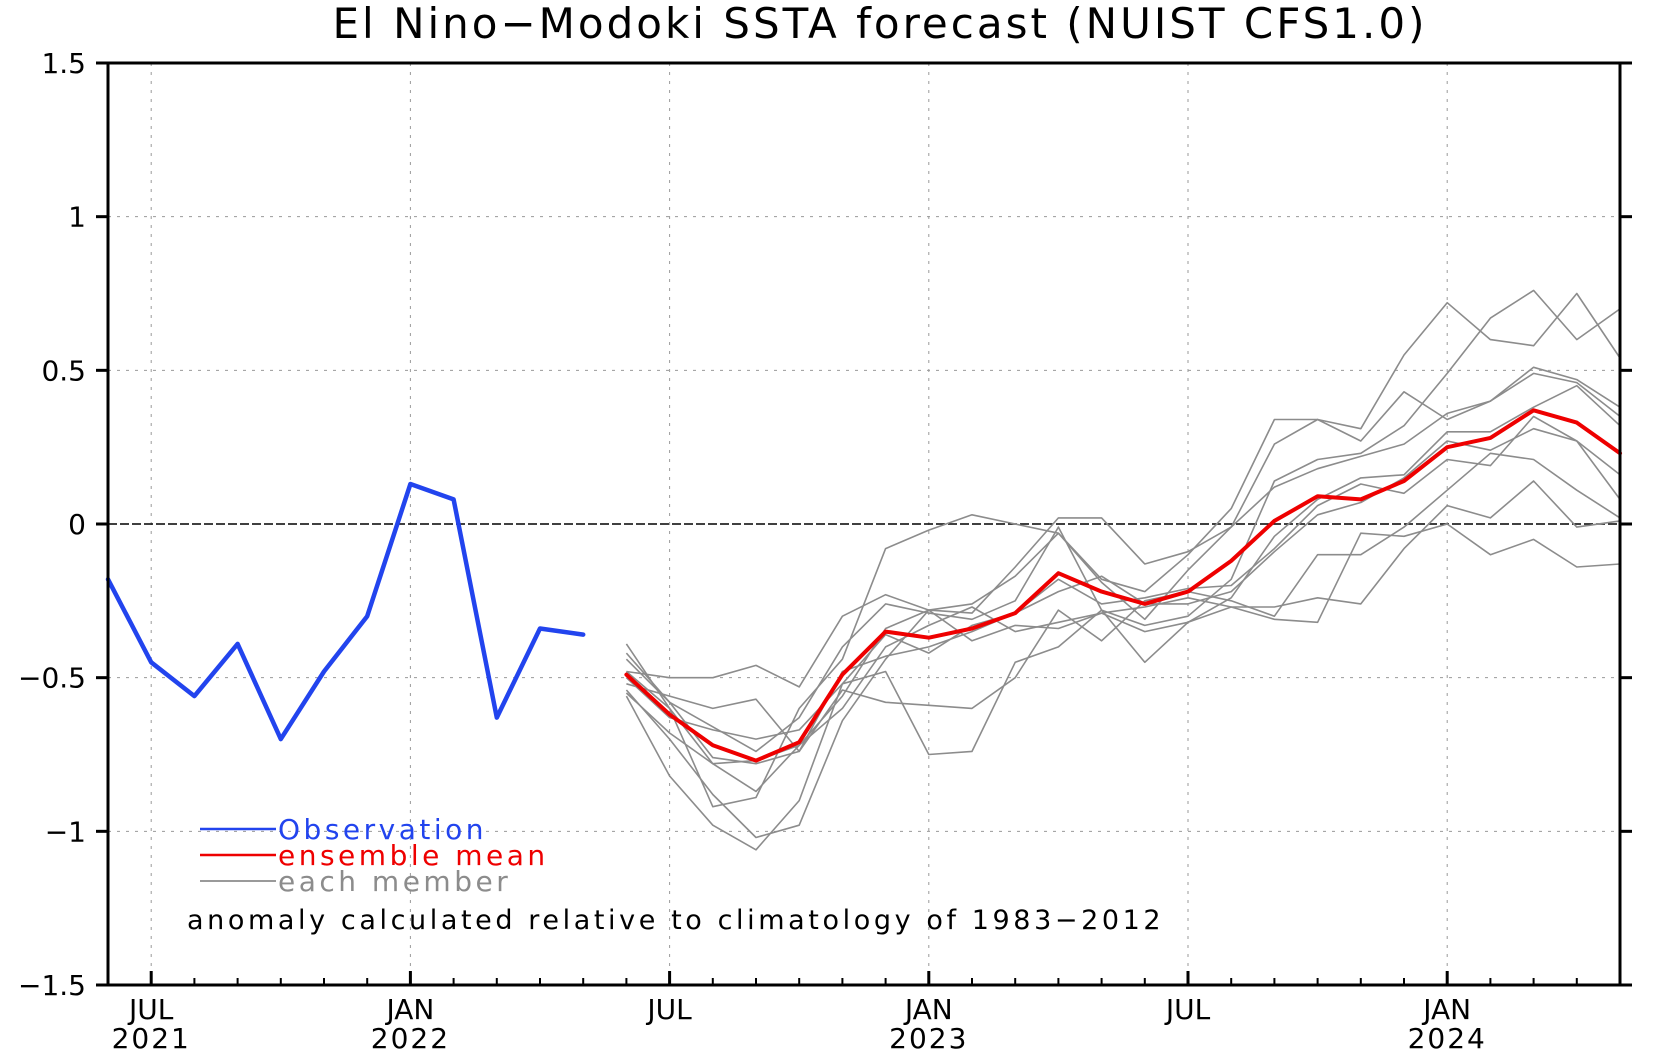 This screenshot has height=1052, width=1653. Describe the element at coordinates (151, 1037) in the screenshot. I see `x-tick-year-label: 2021` at that location.